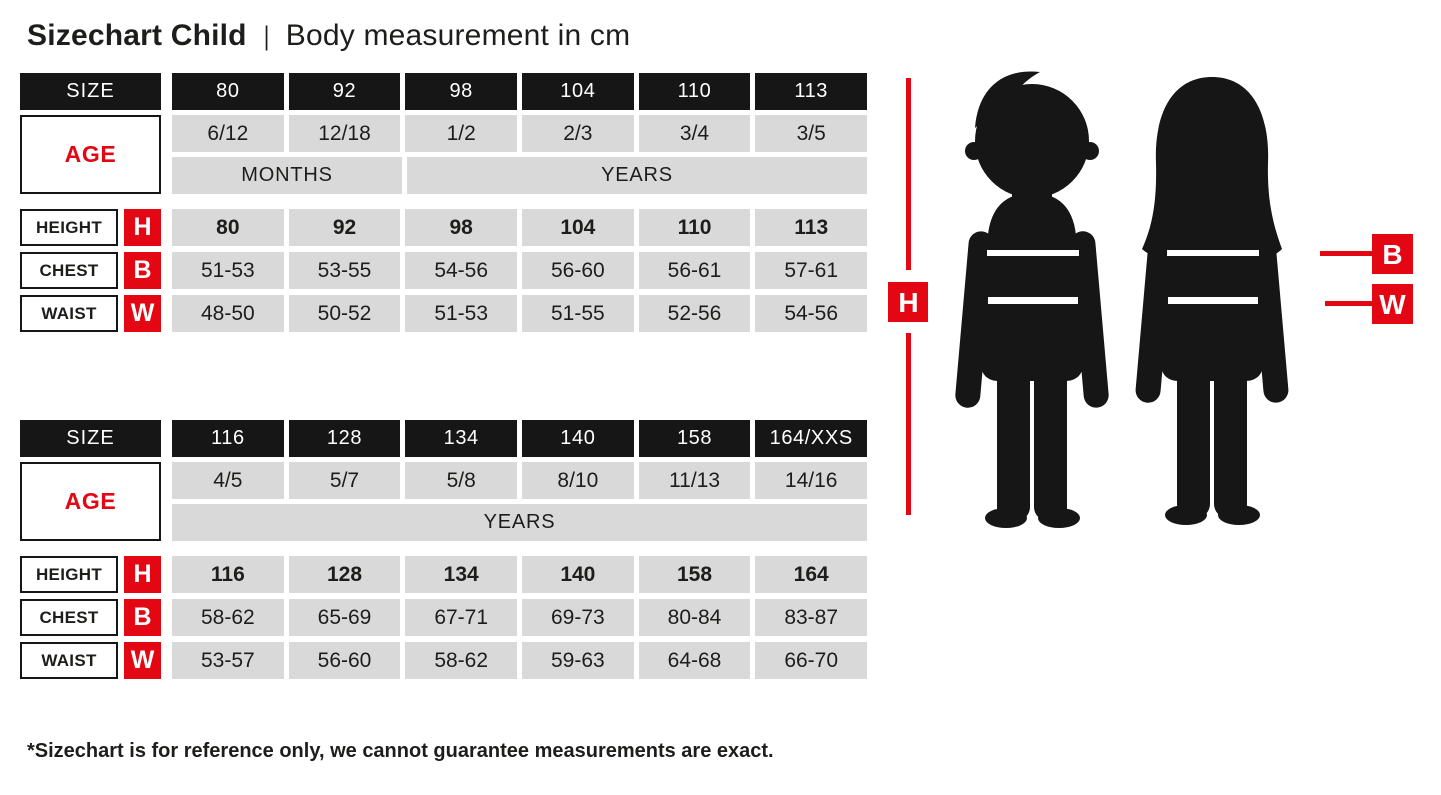  I want to click on size-value-cell: 80, so click(228, 91).